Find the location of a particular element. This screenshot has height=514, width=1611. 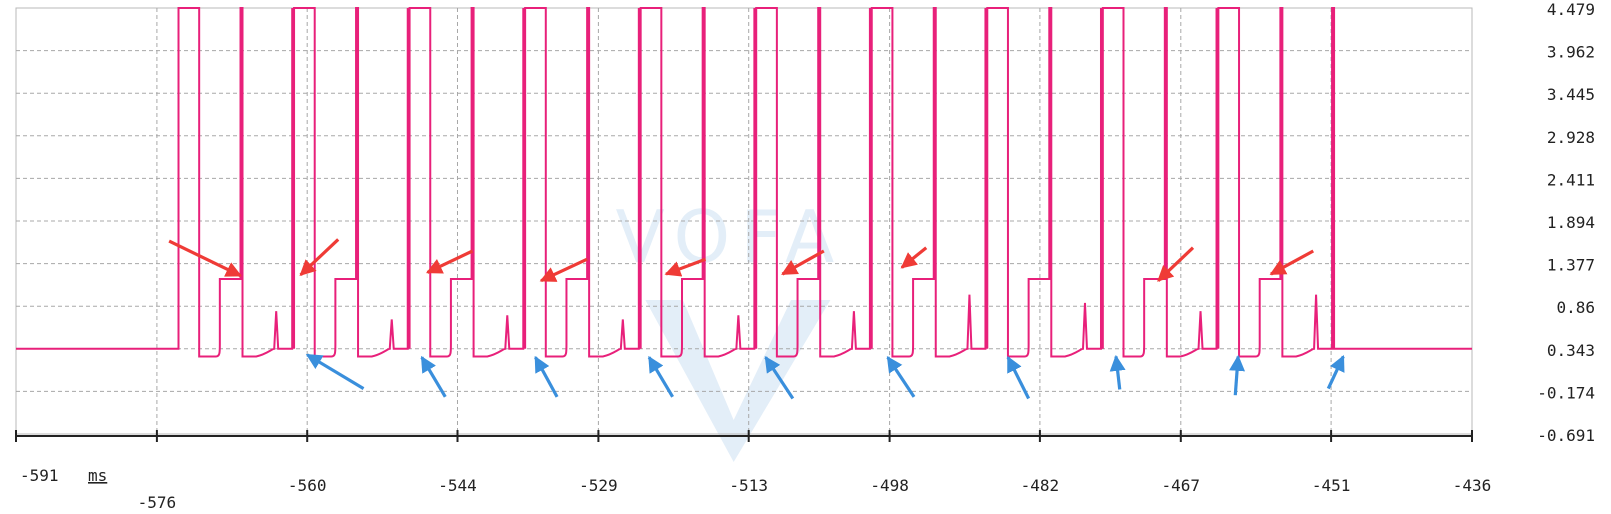

y-tick-label: 4.479 is located at coordinates (1571, 9).